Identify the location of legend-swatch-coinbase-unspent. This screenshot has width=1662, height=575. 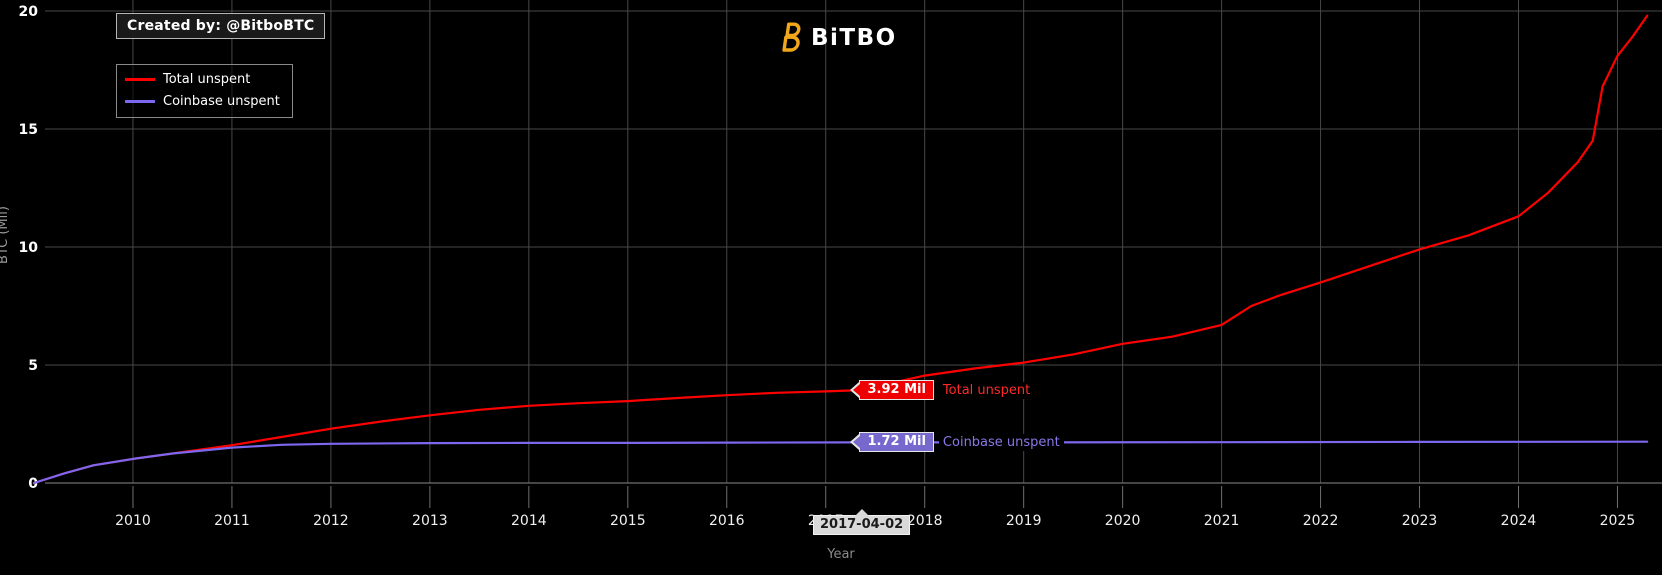
(140, 101).